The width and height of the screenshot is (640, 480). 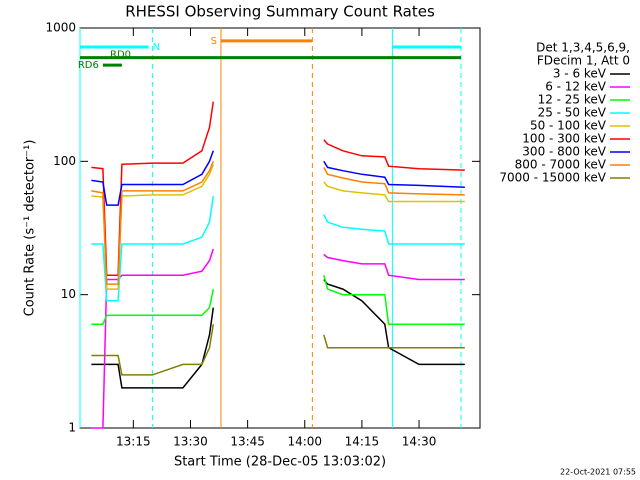 I want to click on y-tick-label: 1000, so click(x=60, y=28).